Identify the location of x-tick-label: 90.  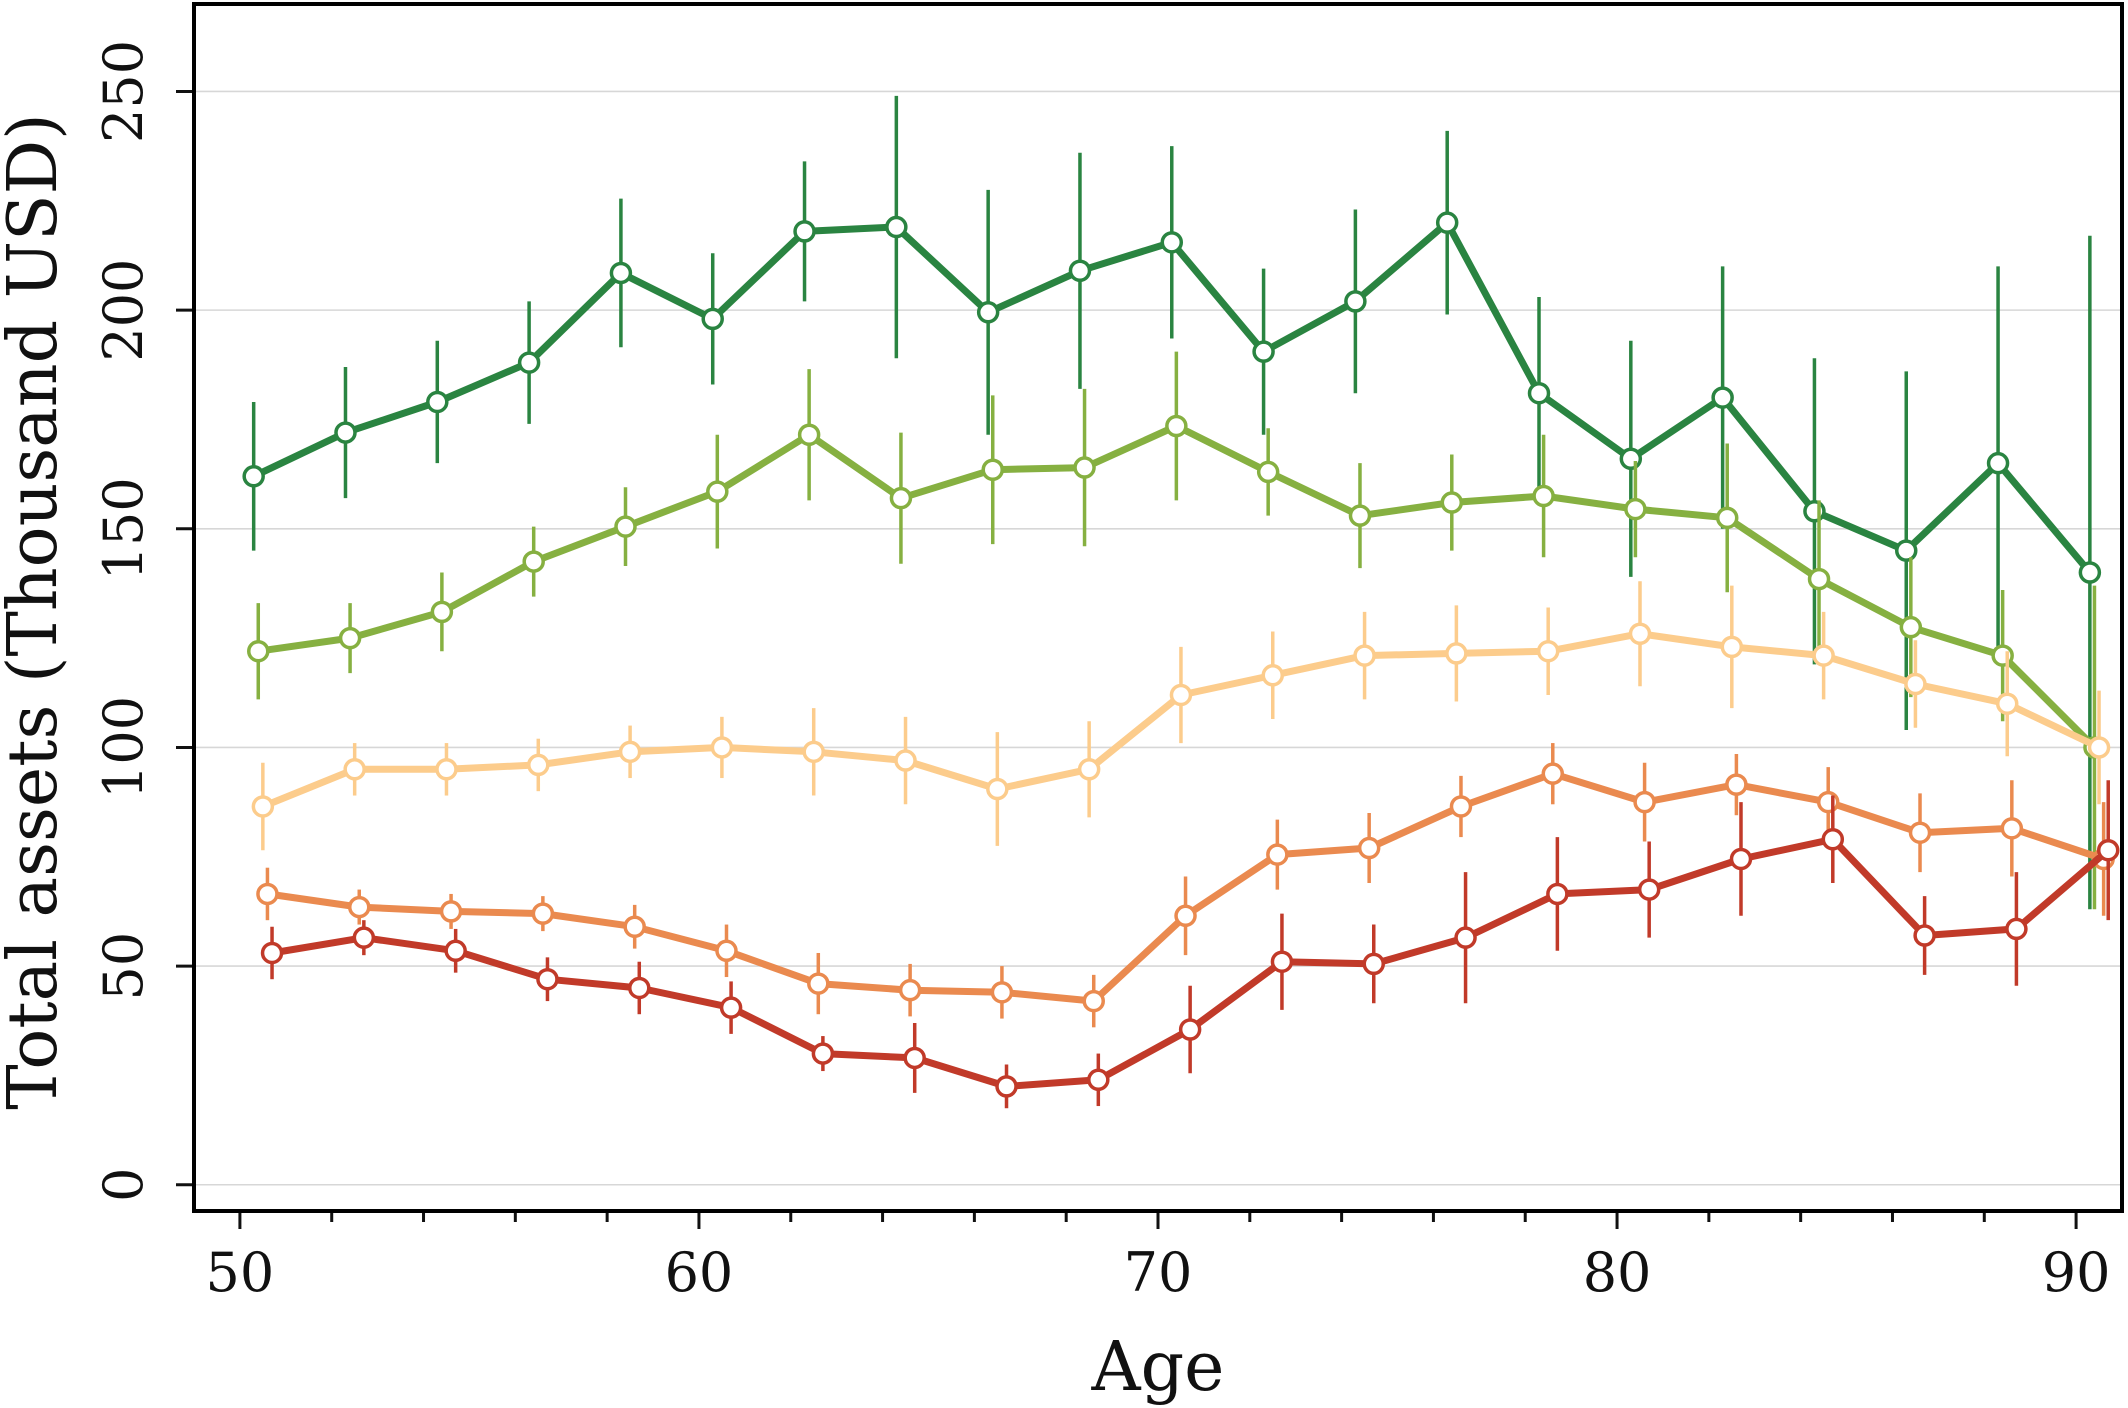
(2076, 1272).